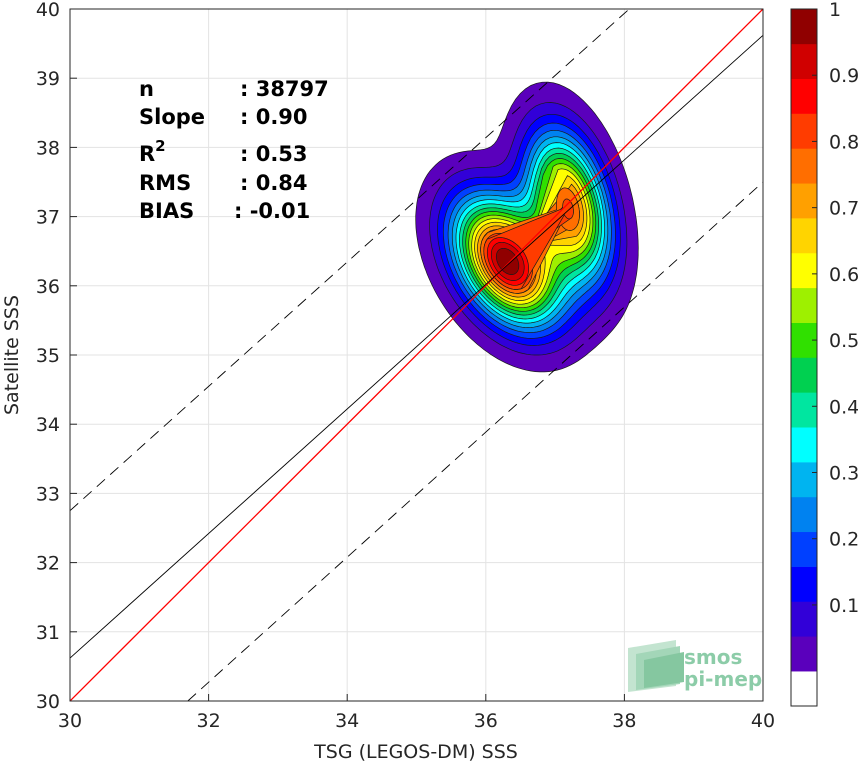 The image size is (858, 767). Describe the element at coordinates (835, 10) in the screenshot. I see `colorbar-tick-label: 1` at that location.